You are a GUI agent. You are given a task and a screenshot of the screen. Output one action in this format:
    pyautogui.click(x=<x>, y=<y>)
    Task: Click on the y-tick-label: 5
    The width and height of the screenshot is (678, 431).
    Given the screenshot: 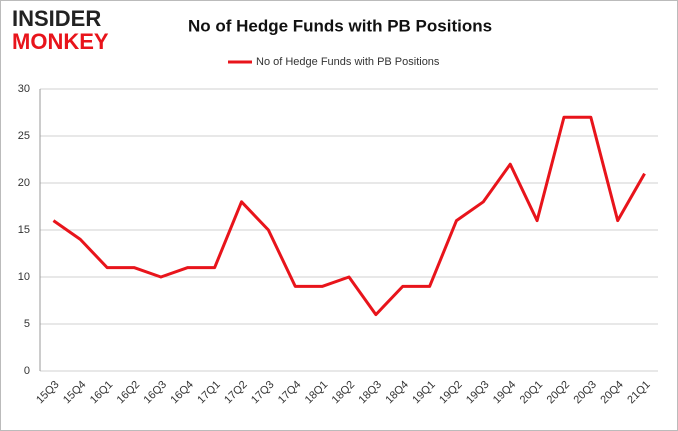 What is the action you would take?
    pyautogui.click(x=27, y=324)
    